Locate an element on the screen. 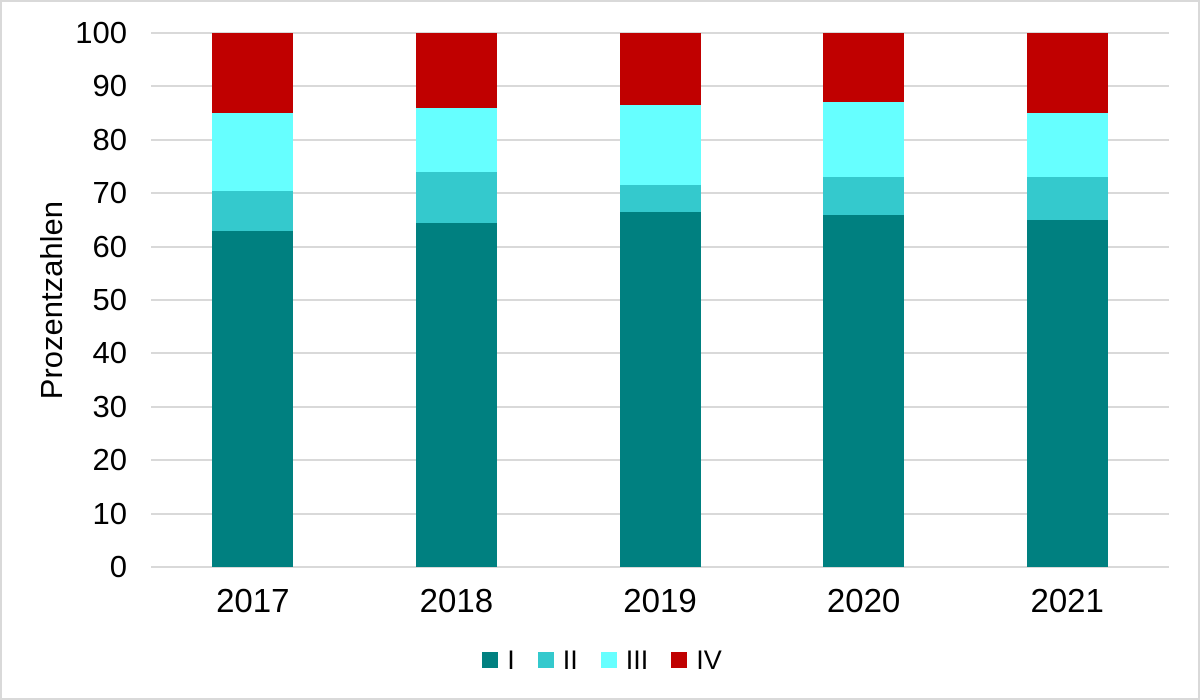  x-tick-label-2017: 2017 is located at coordinates (253, 600).